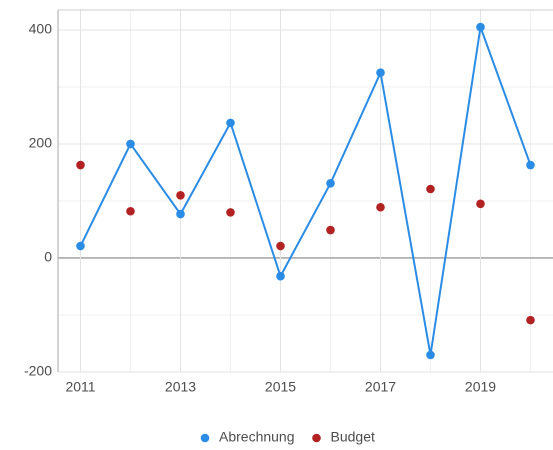 This screenshot has height=450, width=553. Describe the element at coordinates (41, 29) in the screenshot. I see `y-tick-label: 400` at that location.